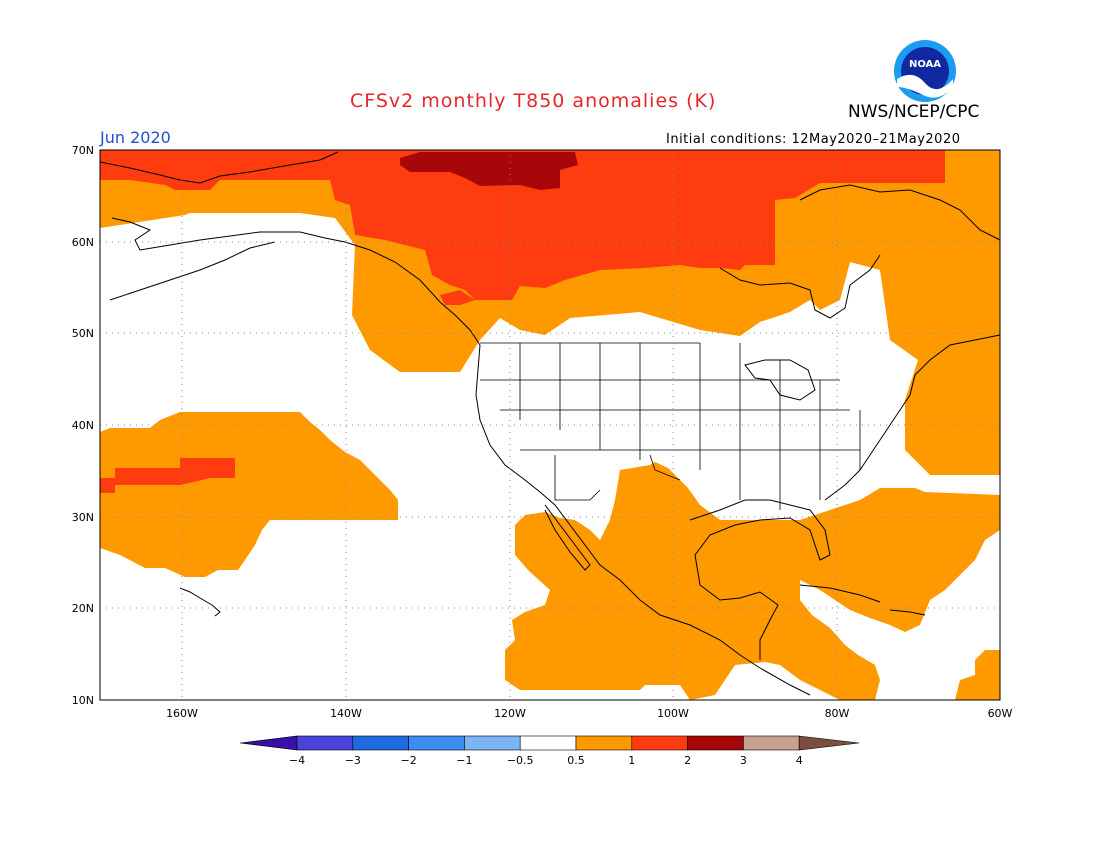 The image size is (1100, 850). Describe the element at coordinates (576, 760) in the screenshot. I see `colorbar-label: 0.5` at that location.